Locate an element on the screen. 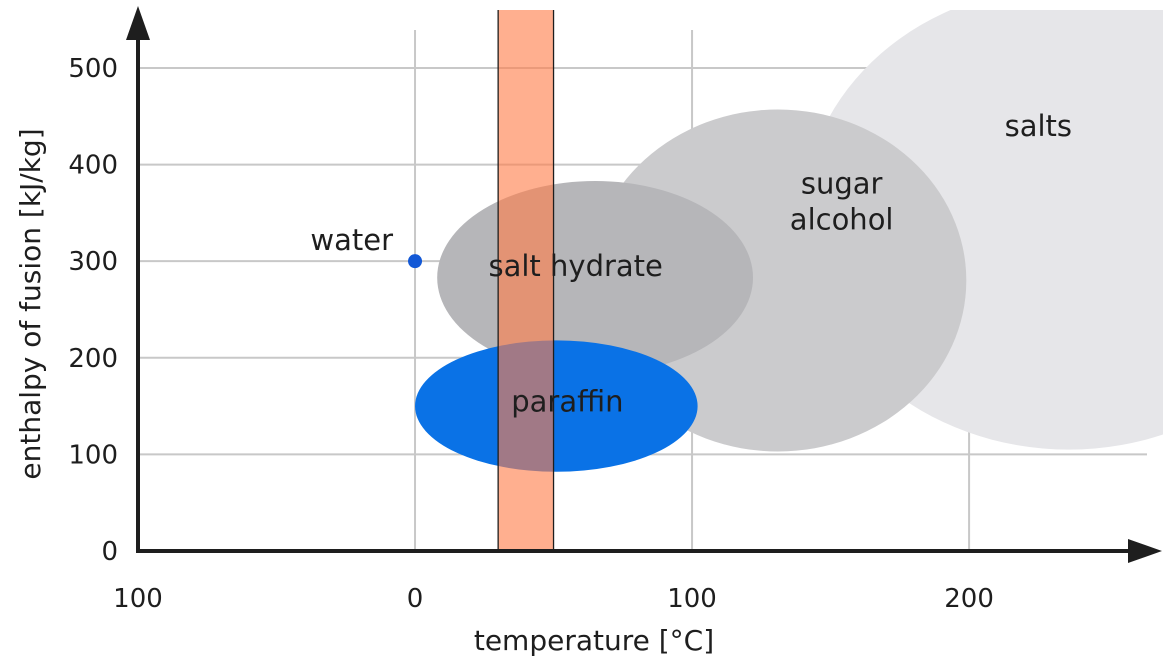  y-tick-label: 200 is located at coordinates (93, 359).